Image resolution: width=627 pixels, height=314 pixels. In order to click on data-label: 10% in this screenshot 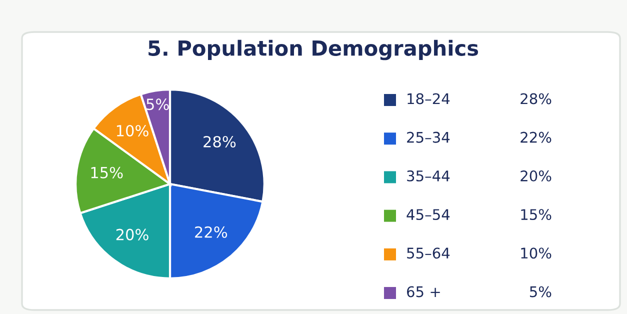, I will do `click(132, 130)`.